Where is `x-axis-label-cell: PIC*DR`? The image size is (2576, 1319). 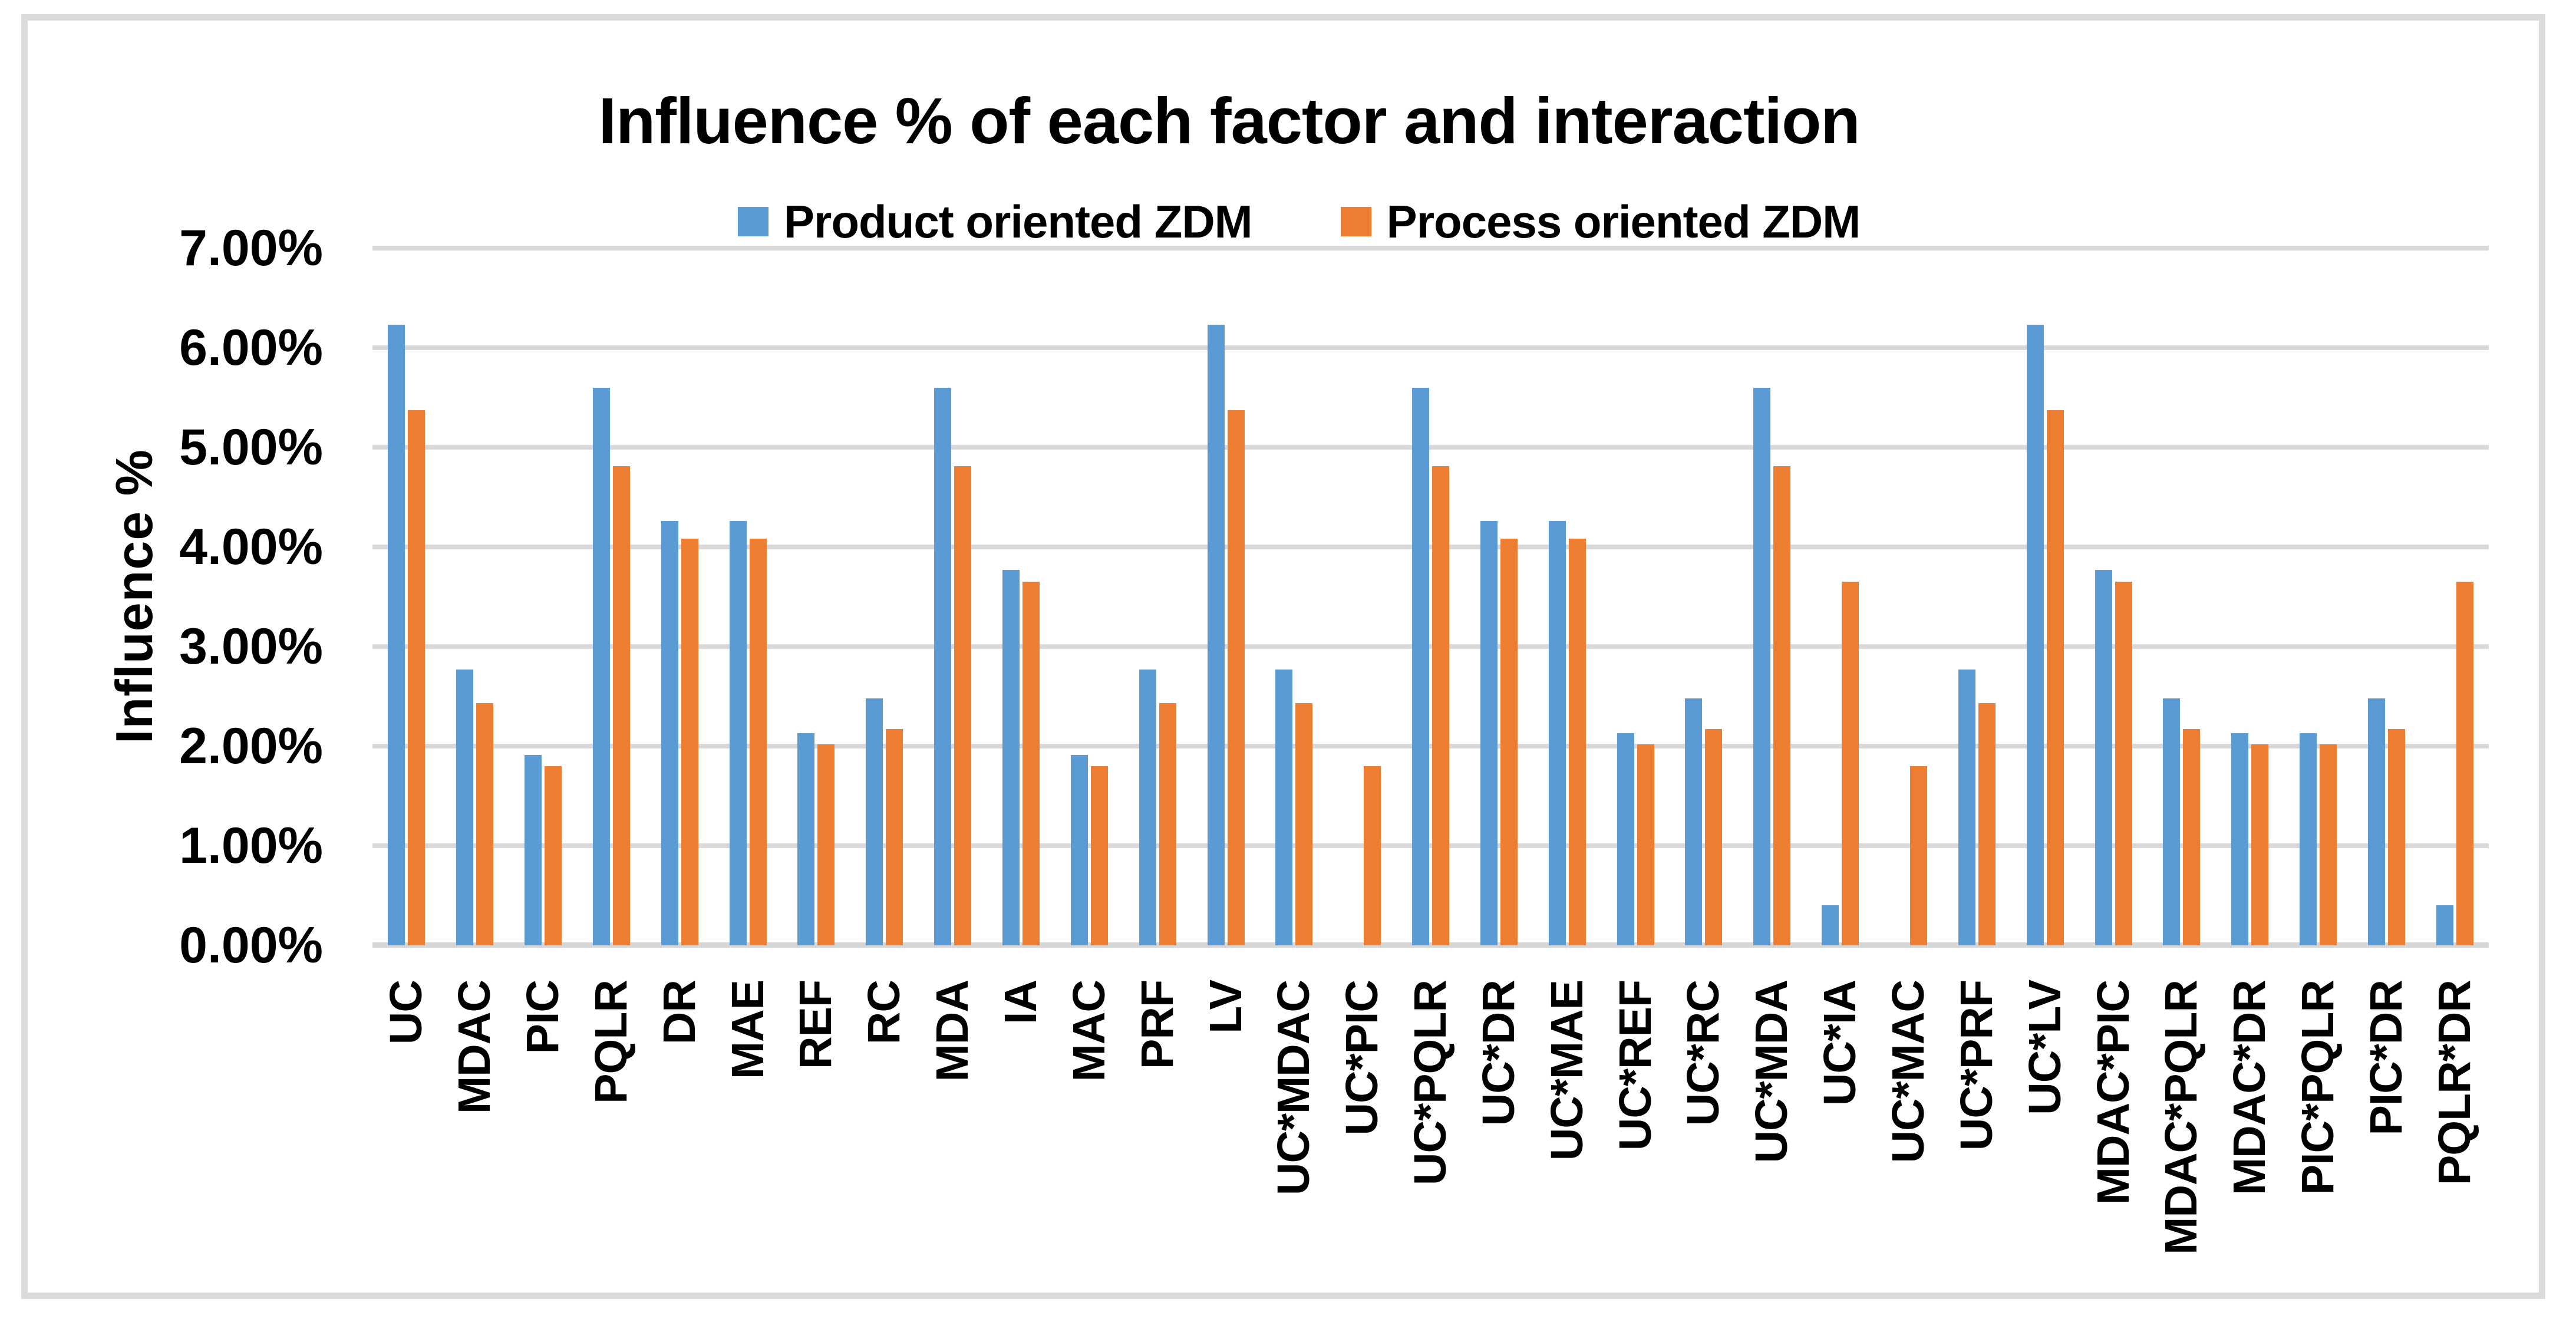
x-axis-label-cell: PIC*DR is located at coordinates (2386, 1139).